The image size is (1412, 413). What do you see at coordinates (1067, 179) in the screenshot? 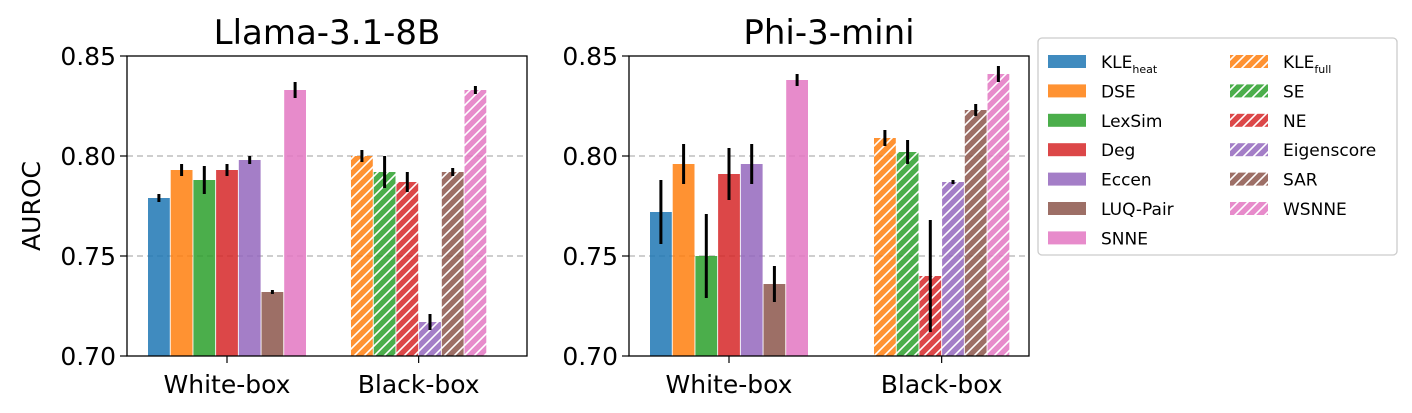
I see `legend-swatch-eccen` at bounding box center [1067, 179].